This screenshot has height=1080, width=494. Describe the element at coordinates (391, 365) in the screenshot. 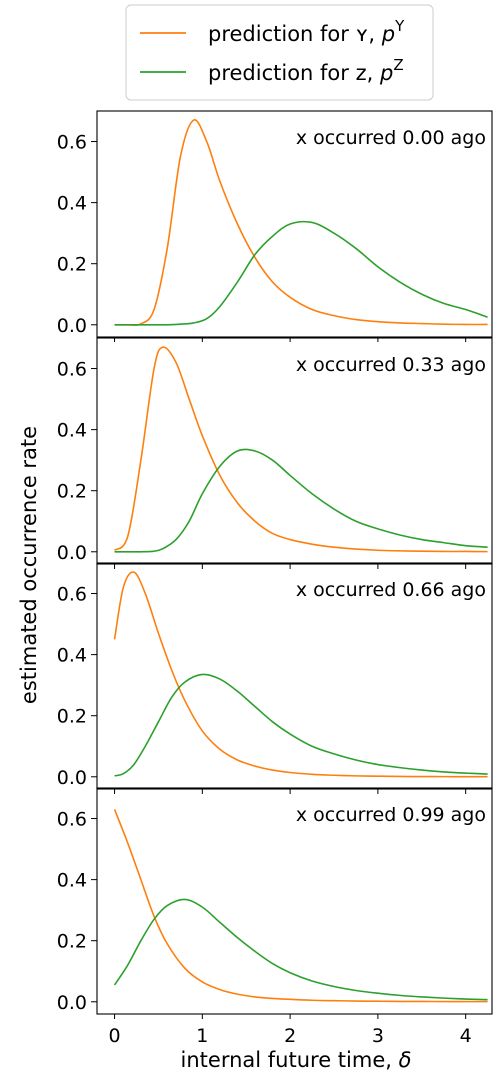

I see `panel-annotation: x occurred 0.33 ago` at that location.